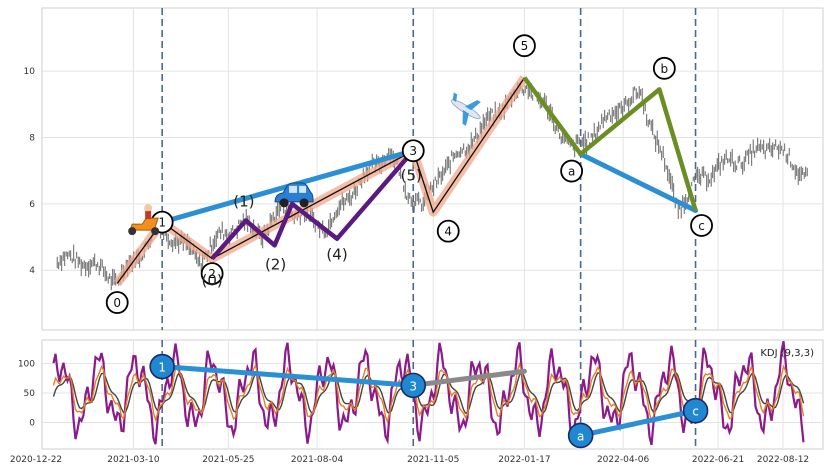 The width and height of the screenshot is (830, 471). I want to click on kdj-legend: KDJ (9,3,3), so click(787, 353).